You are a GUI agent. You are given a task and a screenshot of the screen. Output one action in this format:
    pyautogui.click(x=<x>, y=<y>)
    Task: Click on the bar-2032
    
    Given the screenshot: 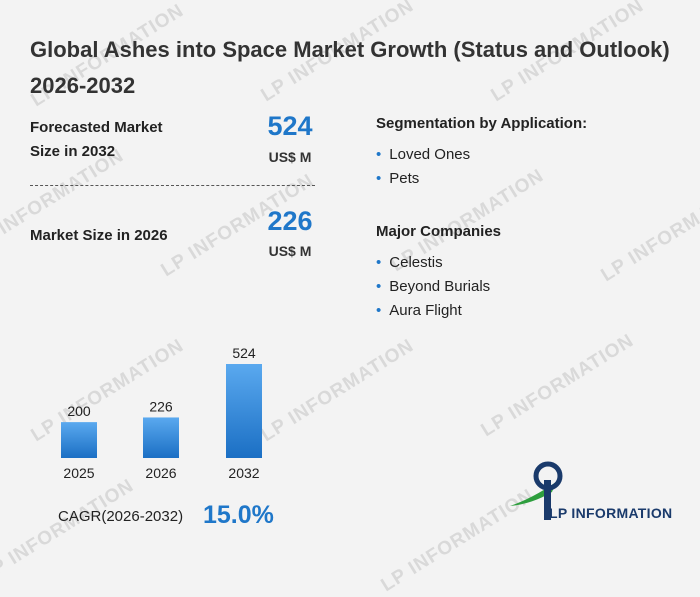 What is the action you would take?
    pyautogui.click(x=244, y=411)
    